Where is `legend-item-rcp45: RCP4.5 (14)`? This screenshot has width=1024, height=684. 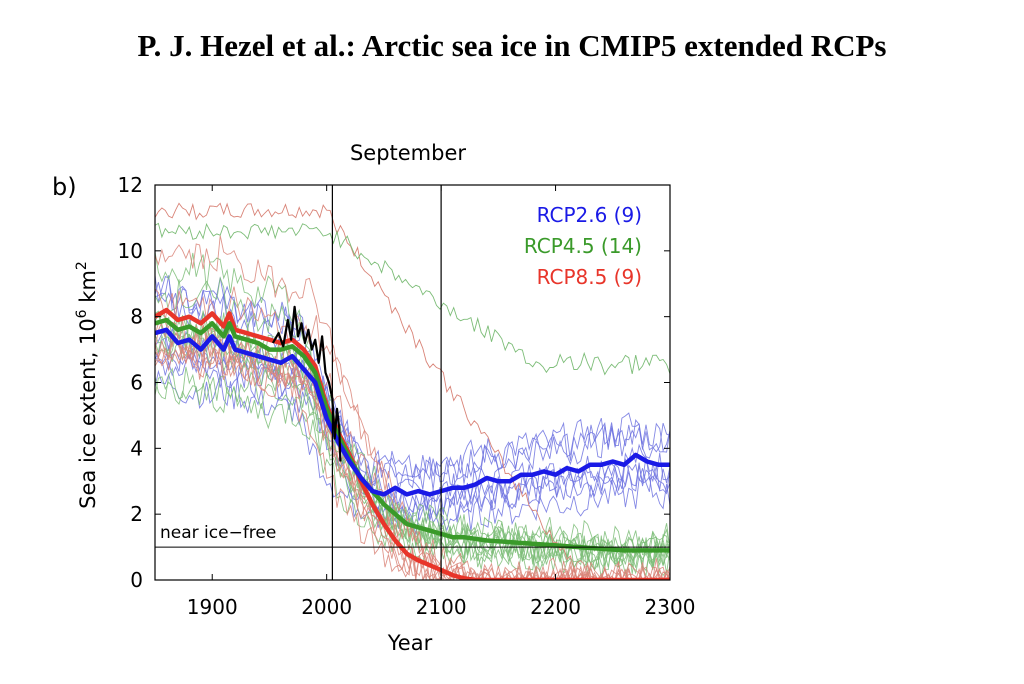 legend-item-rcp45: RCP4.5 (14) is located at coordinates (583, 246).